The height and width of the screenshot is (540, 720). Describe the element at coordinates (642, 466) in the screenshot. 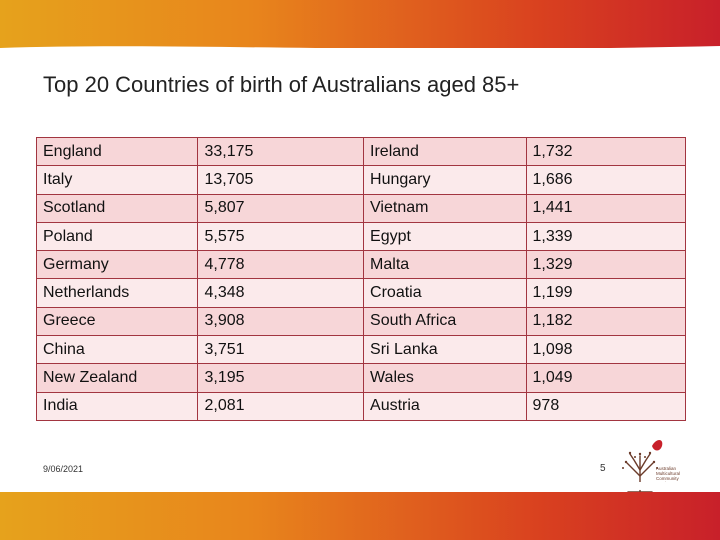

I see `tree-icon` at that location.